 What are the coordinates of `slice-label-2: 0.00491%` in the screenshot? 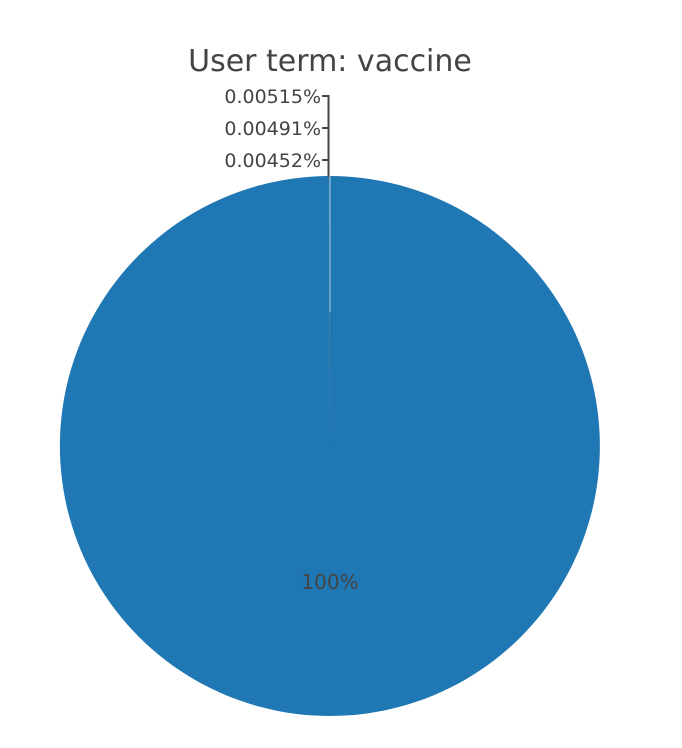 It's located at (272, 129).